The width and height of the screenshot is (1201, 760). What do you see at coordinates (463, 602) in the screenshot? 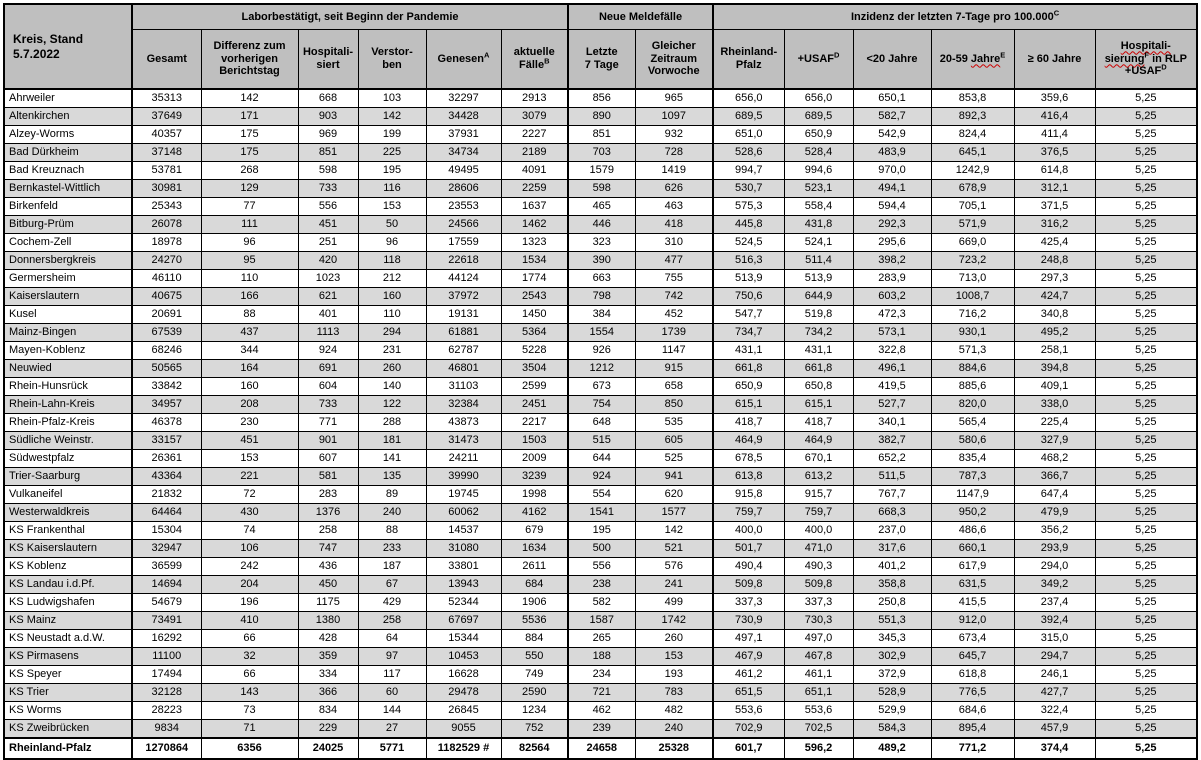
I see `value-cell: 52344` at bounding box center [463, 602].